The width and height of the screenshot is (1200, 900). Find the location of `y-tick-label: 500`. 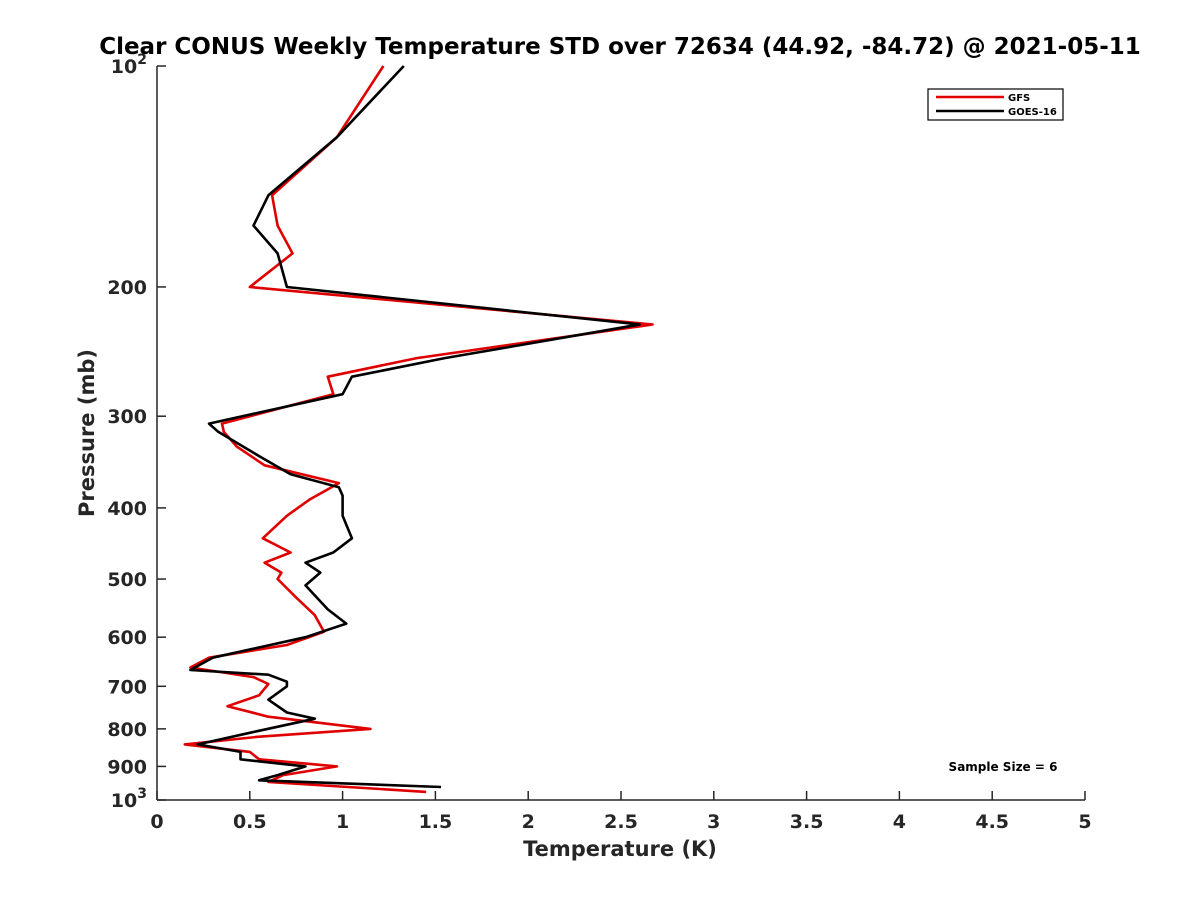

y-tick-label: 500 is located at coordinates (127, 580).